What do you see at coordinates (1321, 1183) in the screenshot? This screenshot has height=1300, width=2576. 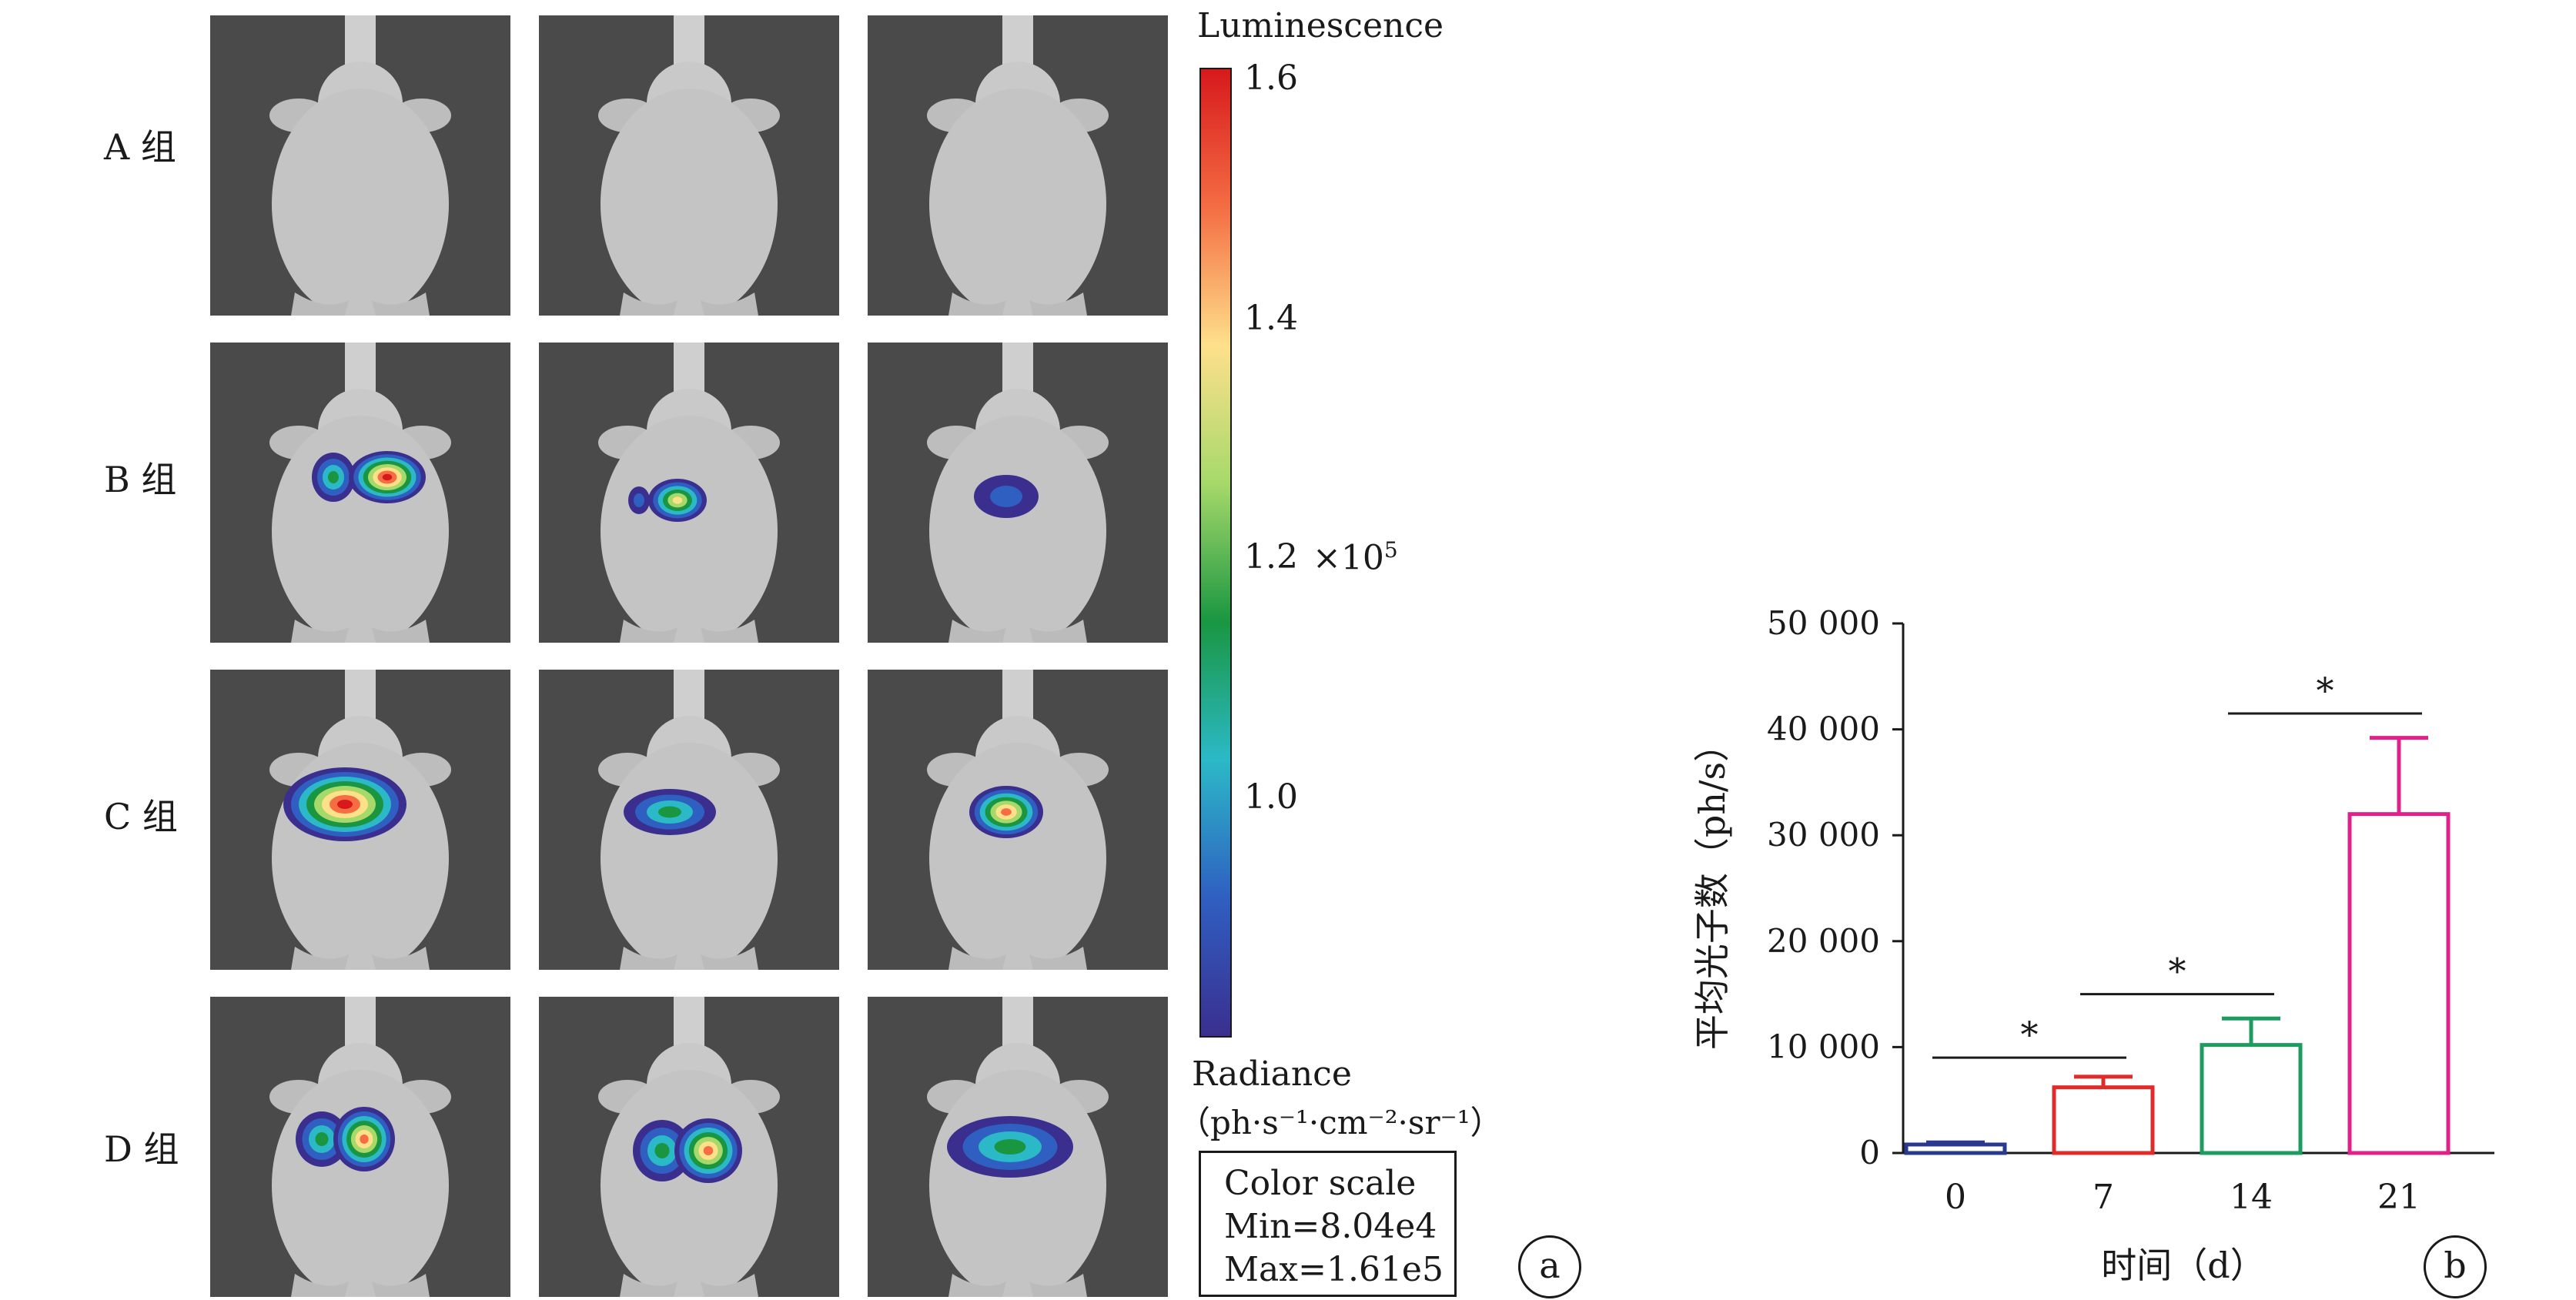 I see `color-scale-title: Color scale` at bounding box center [1321, 1183].